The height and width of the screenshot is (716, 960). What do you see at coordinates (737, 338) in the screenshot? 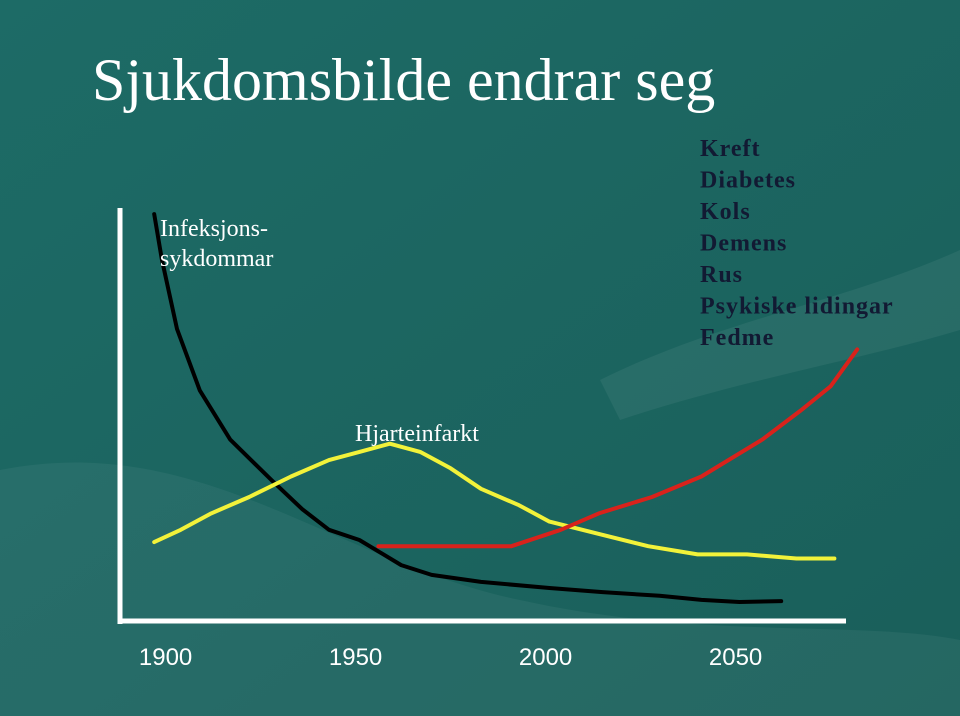
I see `series-label: Fedme` at bounding box center [737, 338].